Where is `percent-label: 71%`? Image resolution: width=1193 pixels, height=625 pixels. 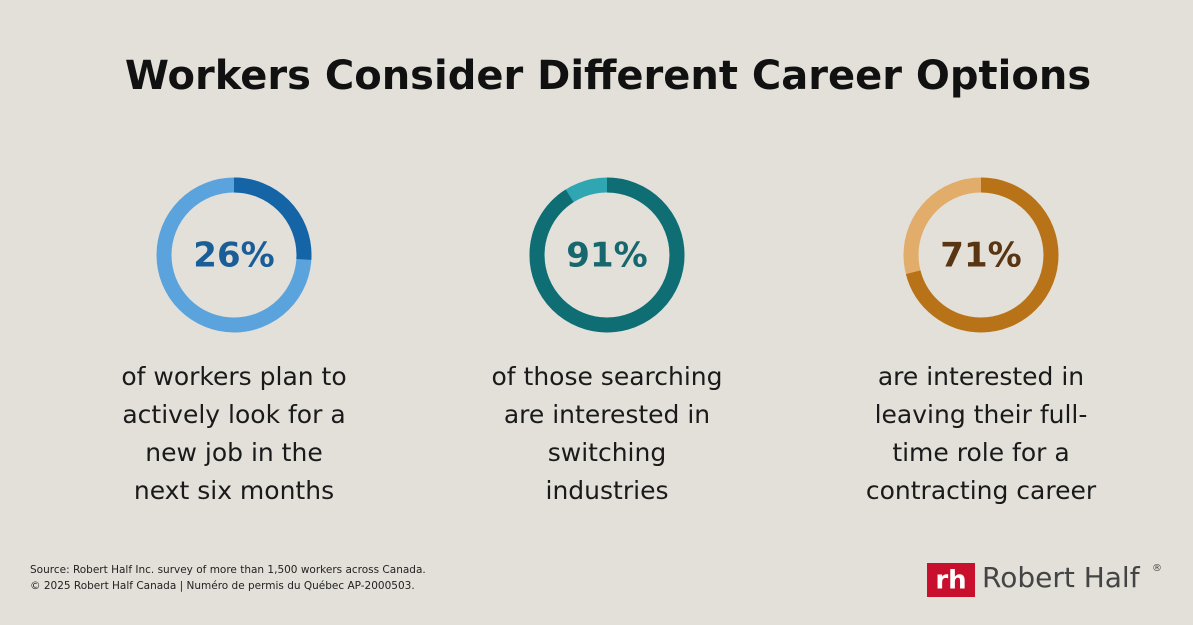 percent-label: 71% is located at coordinates (980, 256).